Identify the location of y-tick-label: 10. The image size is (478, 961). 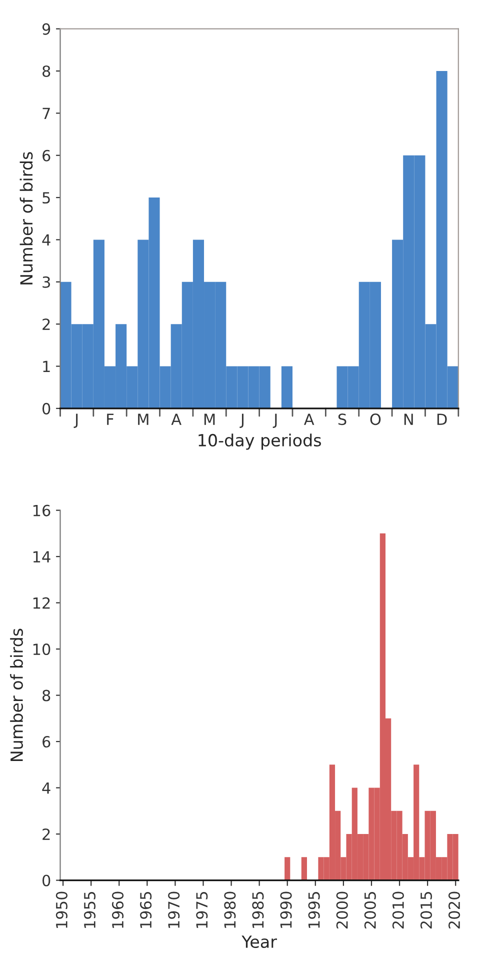
(41, 650).